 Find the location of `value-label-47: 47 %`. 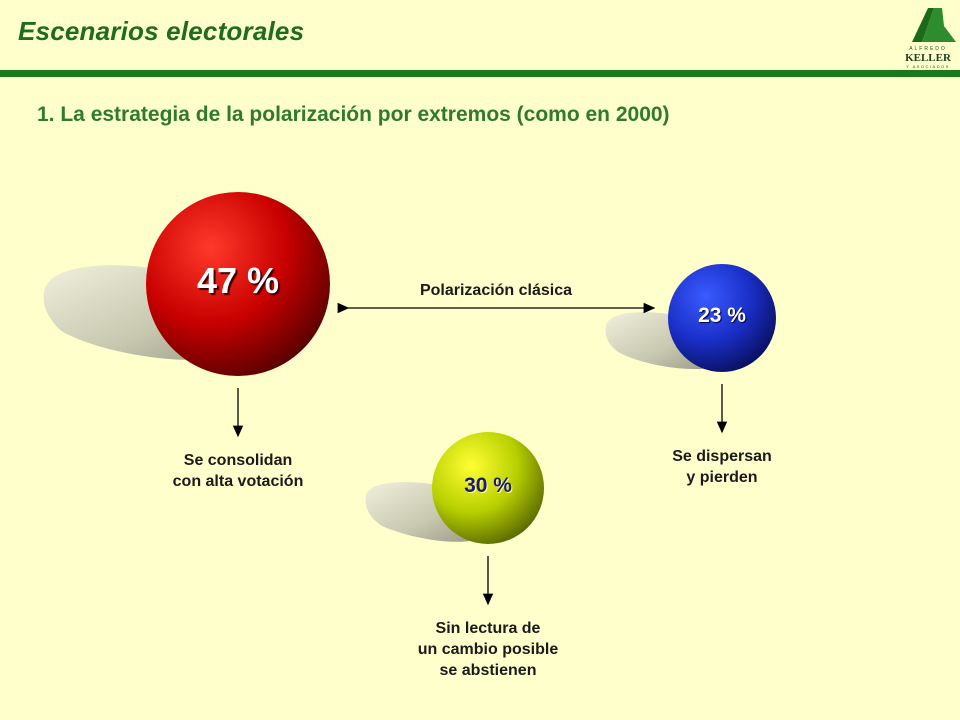

value-label-47: 47 % is located at coordinates (238, 280).